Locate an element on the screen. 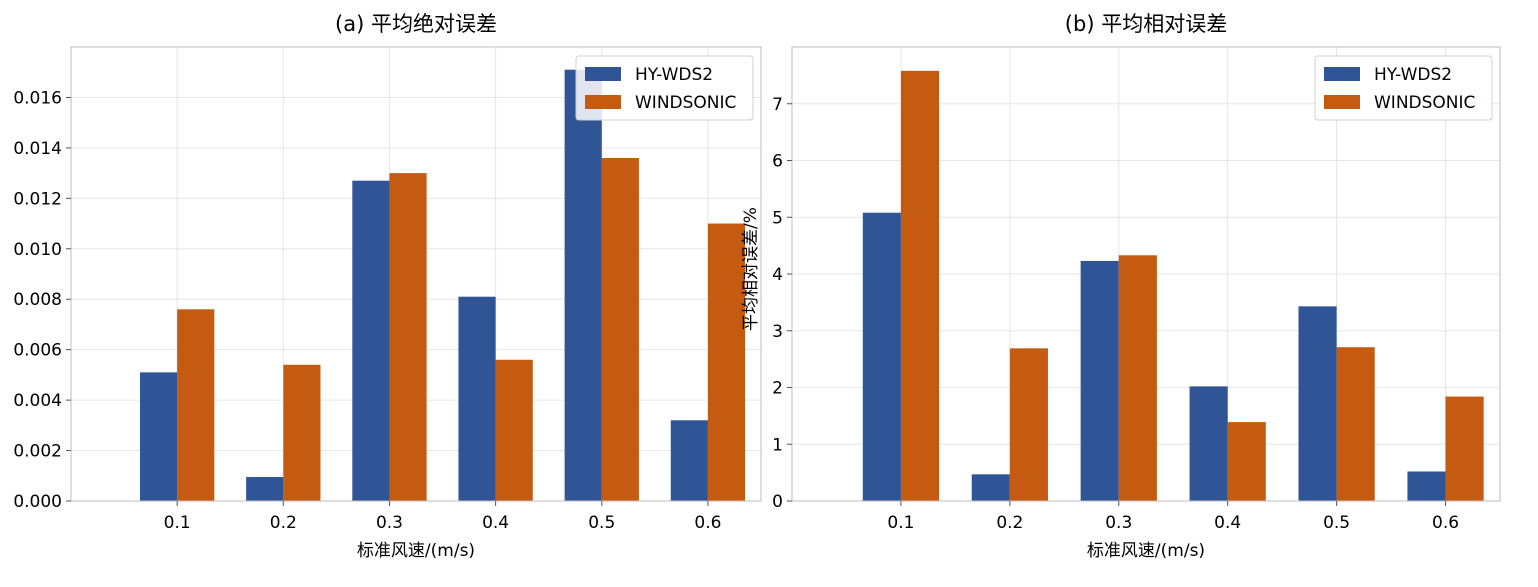  chart-title: (b) 平均相对误差 is located at coordinates (1146, 24).